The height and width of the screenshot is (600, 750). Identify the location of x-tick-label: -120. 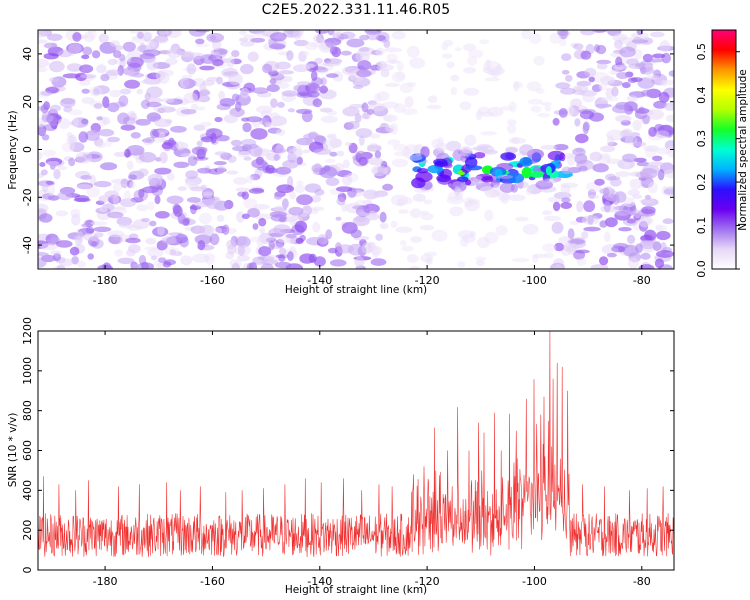
(427, 581).